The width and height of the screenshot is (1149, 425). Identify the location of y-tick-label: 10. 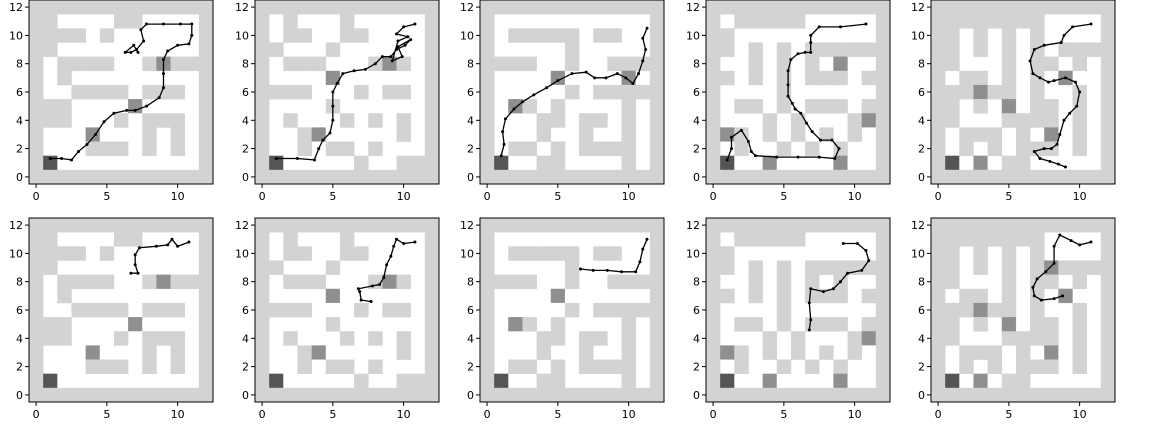
(918, 253).